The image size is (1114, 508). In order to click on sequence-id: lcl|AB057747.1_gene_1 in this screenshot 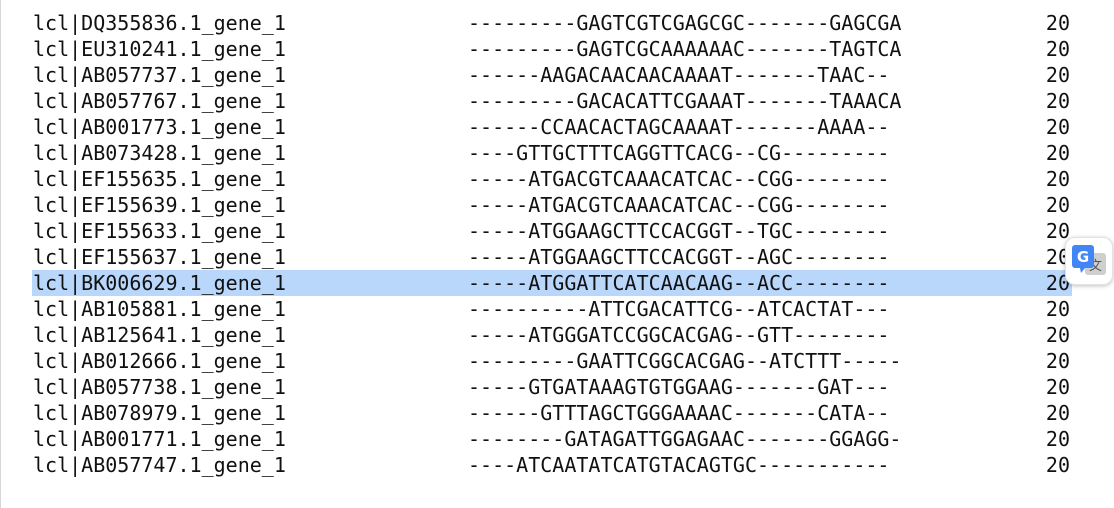, I will do `click(159, 465)`.